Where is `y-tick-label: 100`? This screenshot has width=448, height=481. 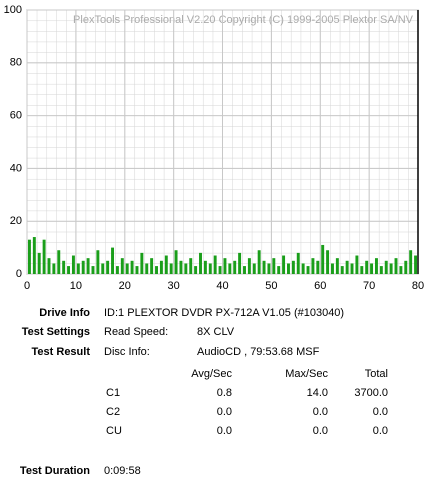 y-tick-label: 100 is located at coordinates (13, 10).